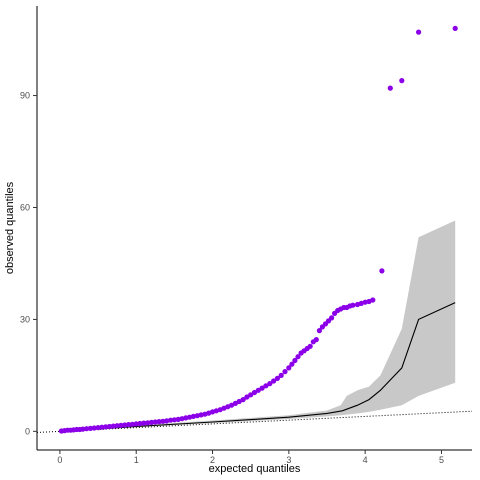 The height and width of the screenshot is (480, 480). I want to click on y-axis-title: observed quantiles, so click(10, 227).